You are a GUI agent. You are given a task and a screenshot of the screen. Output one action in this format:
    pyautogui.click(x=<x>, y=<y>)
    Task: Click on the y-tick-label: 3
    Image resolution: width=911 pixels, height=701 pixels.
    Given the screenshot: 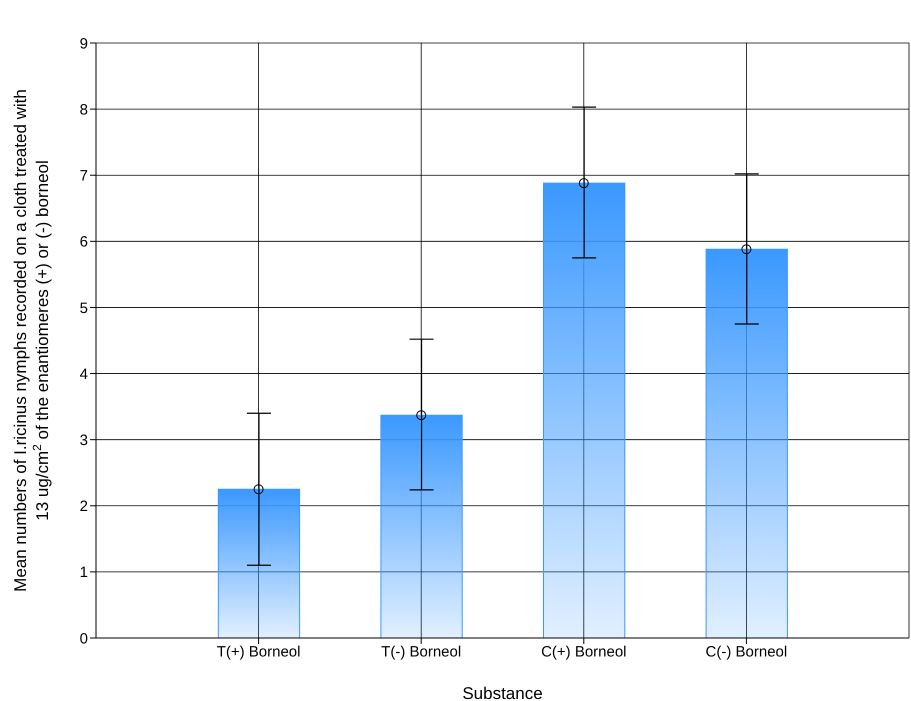 What is the action you would take?
    pyautogui.click(x=84, y=440)
    